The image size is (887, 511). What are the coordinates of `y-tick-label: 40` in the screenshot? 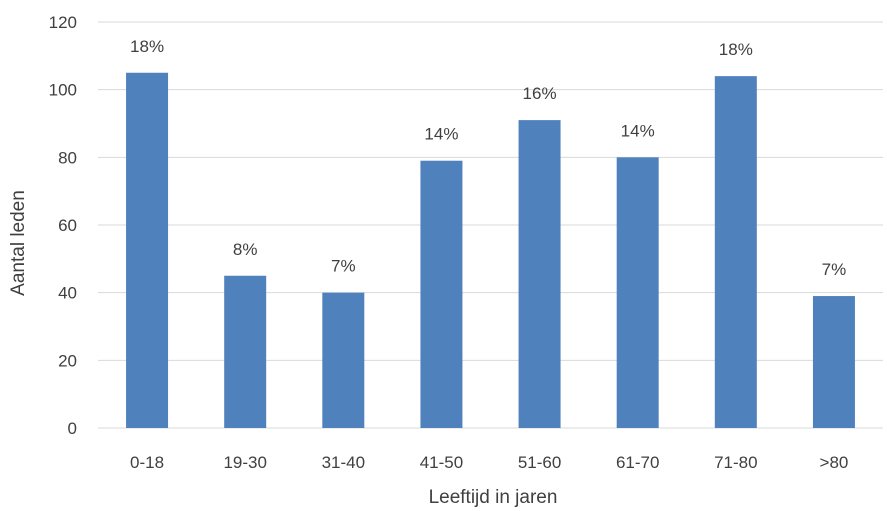 It's located at (67, 293).